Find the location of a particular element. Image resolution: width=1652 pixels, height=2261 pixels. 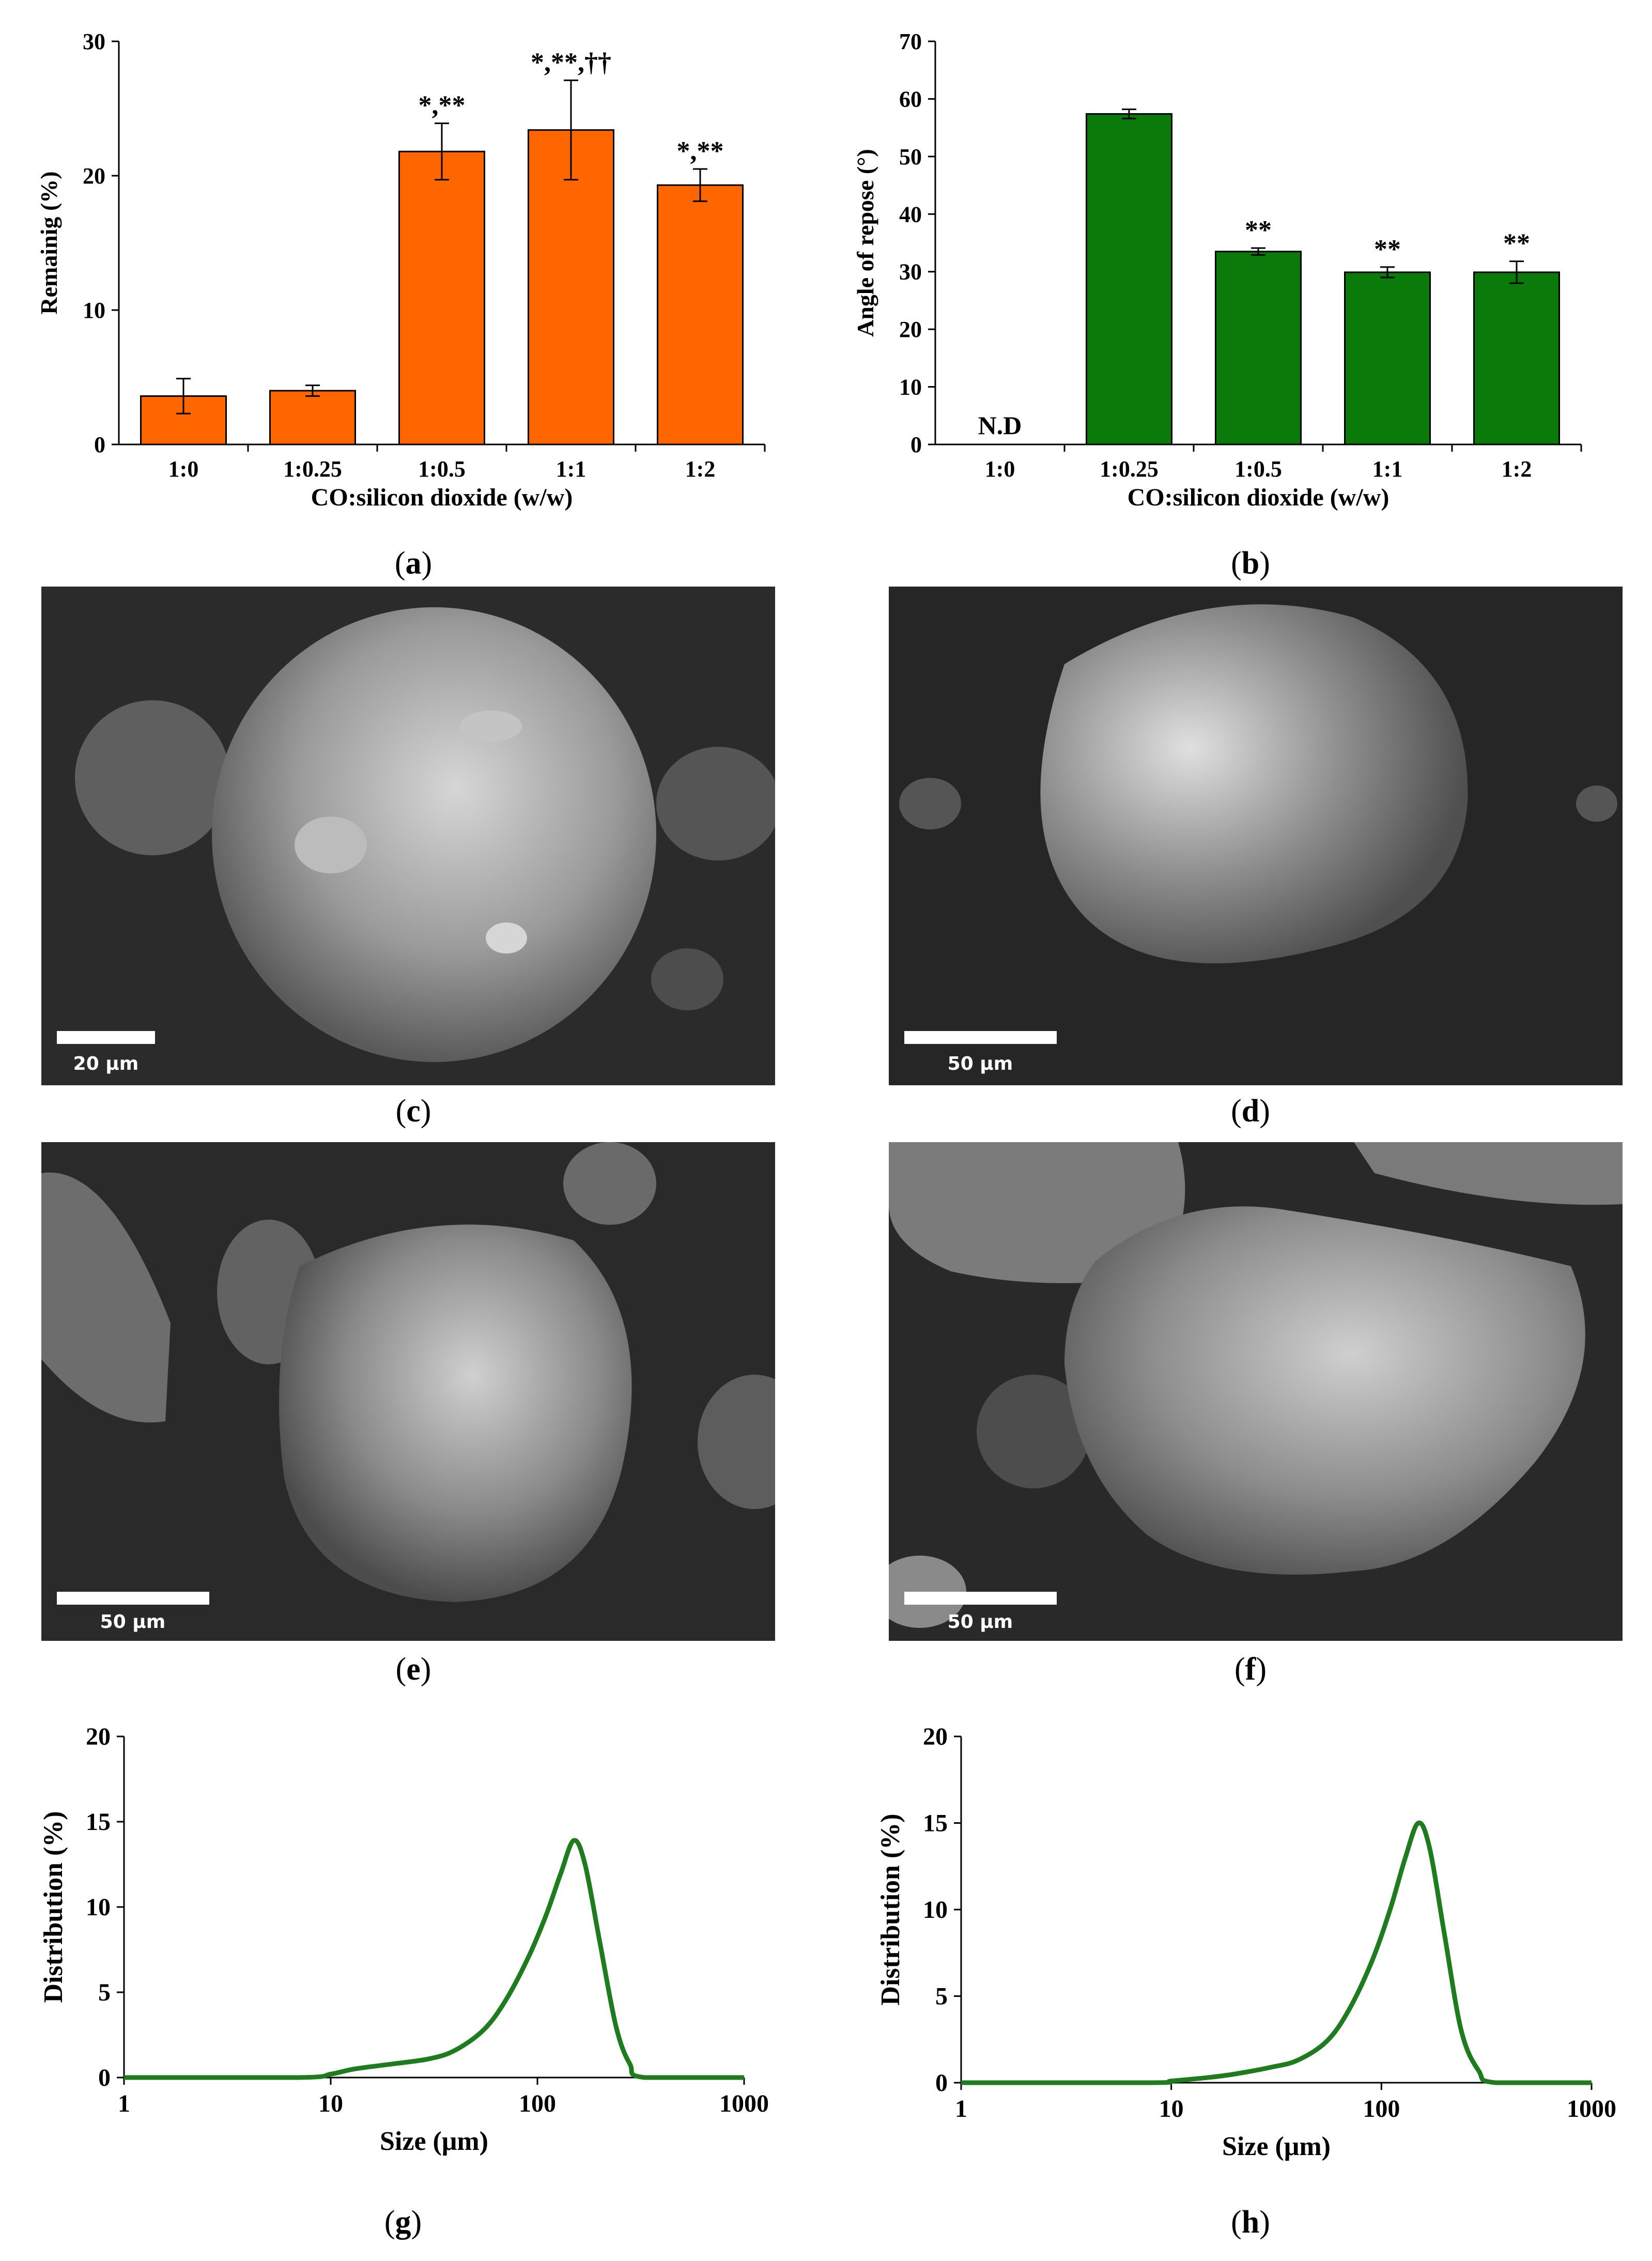

chart-a-ytick-label: 30 is located at coordinates (94, 41).